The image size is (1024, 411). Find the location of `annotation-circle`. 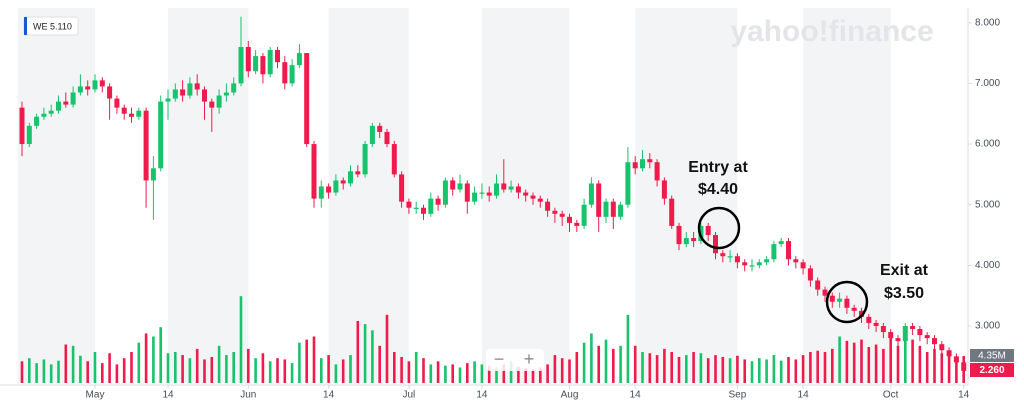

annotation-circle is located at coordinates (847, 302).